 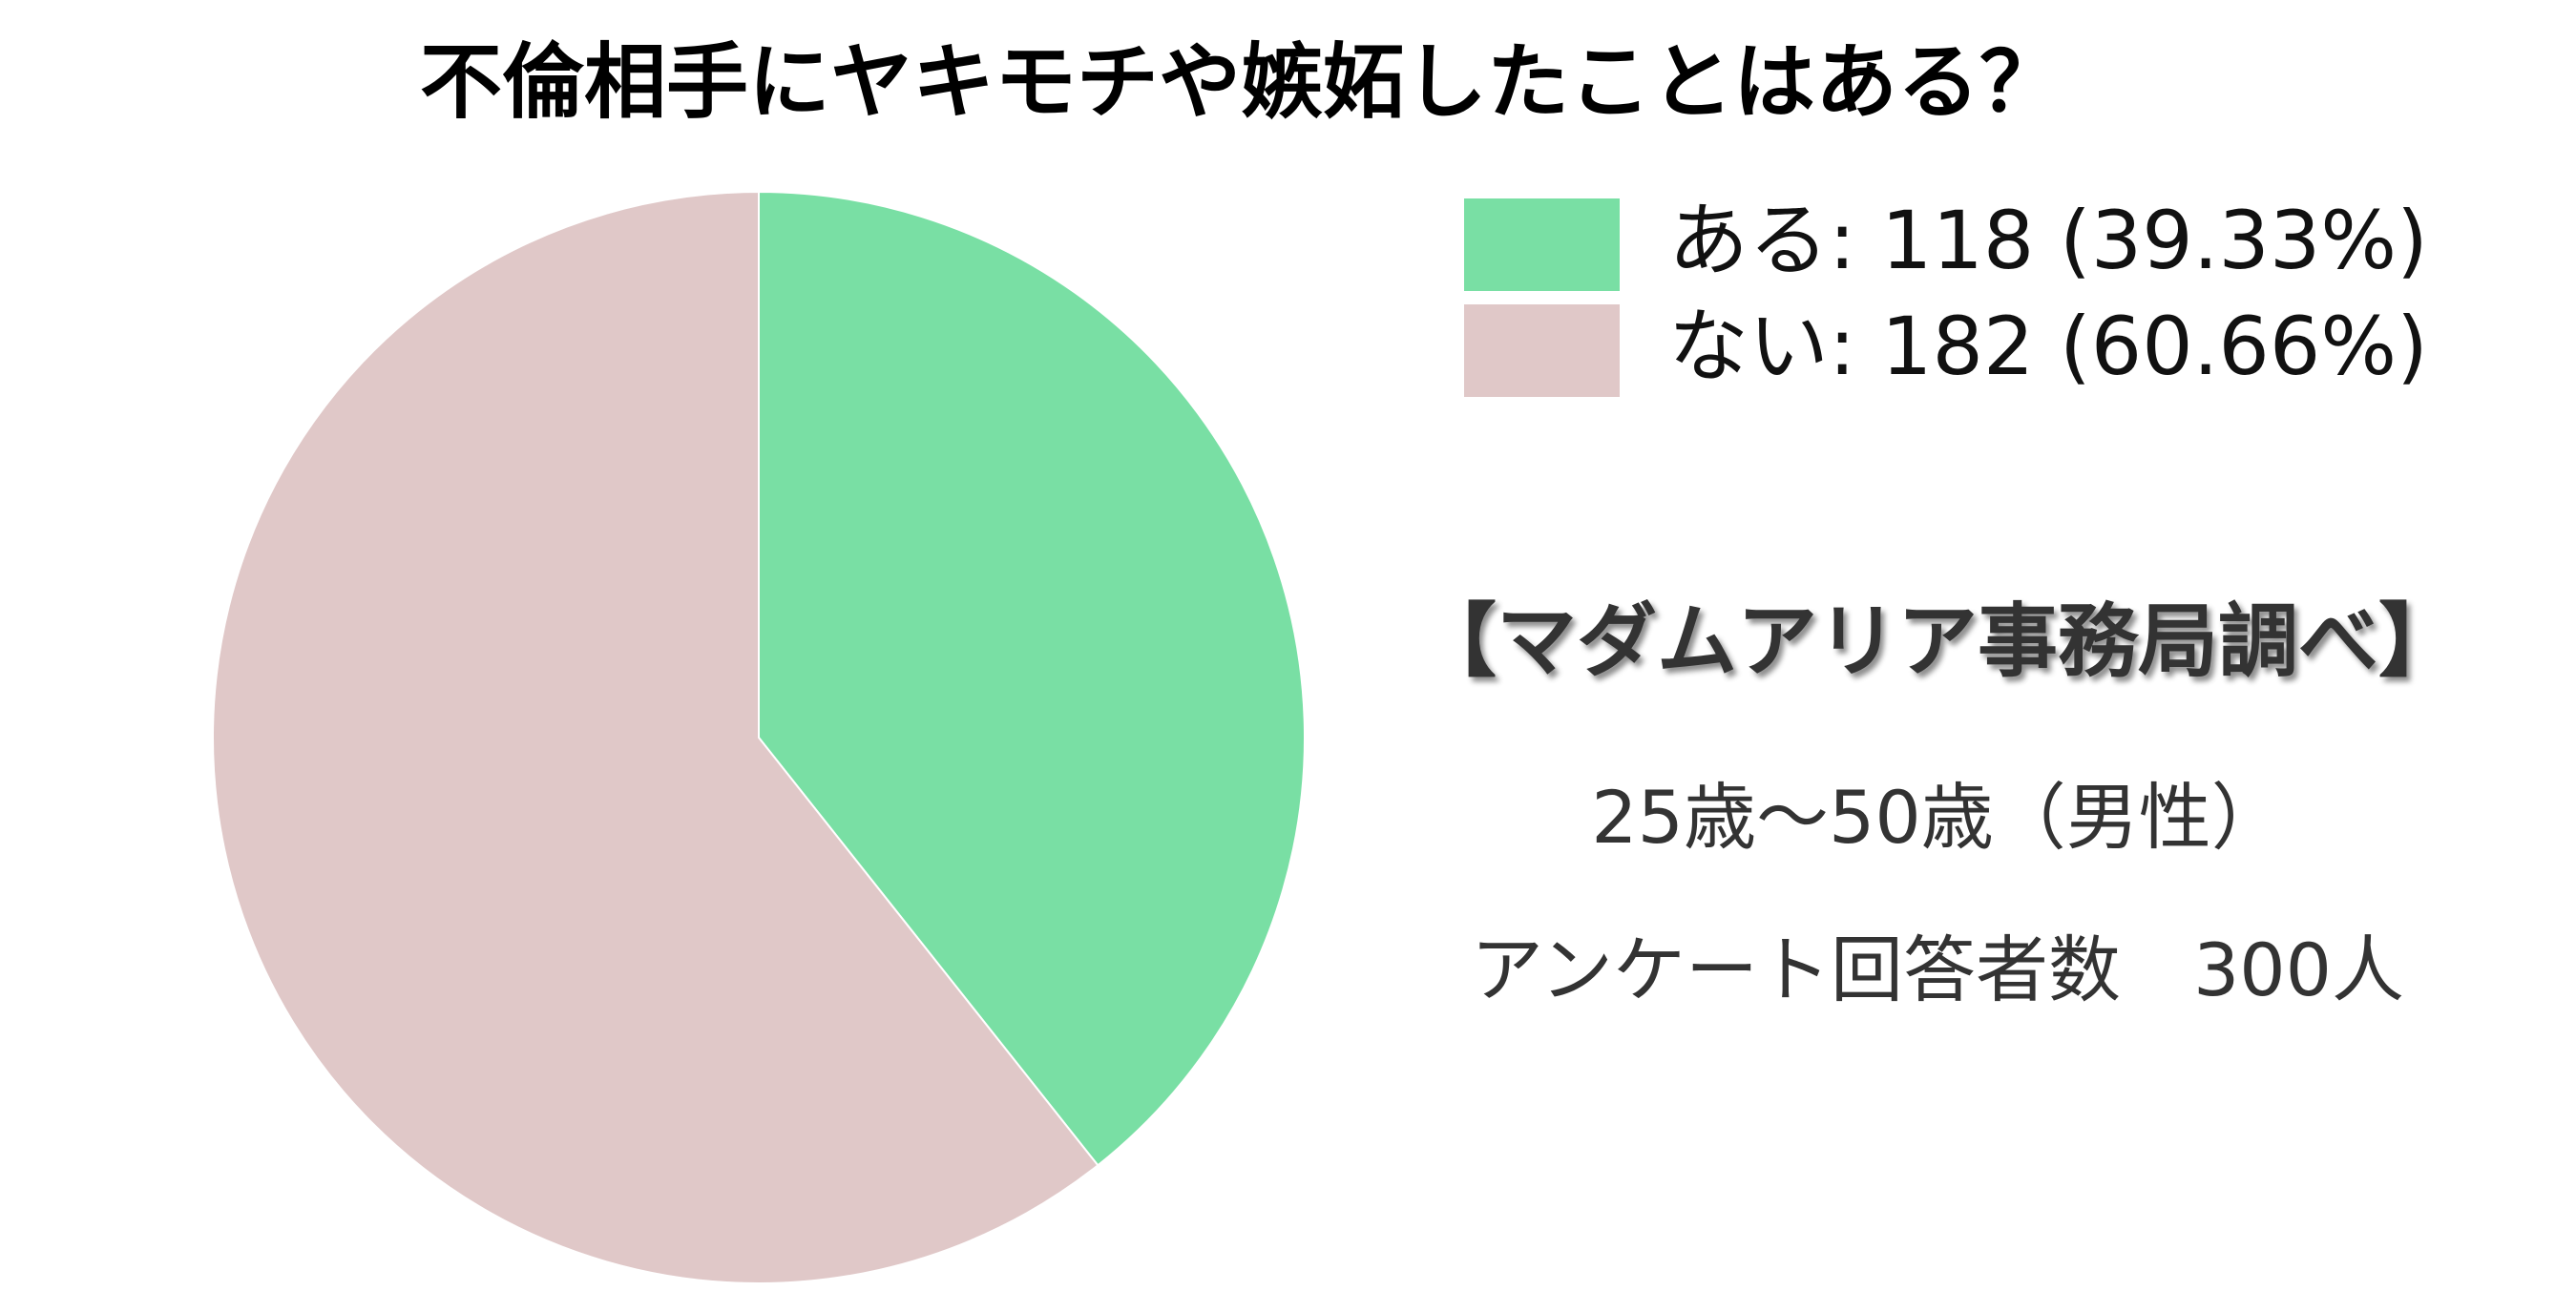 I want to click on legend-label: ある: 118 (39.33%), so click(x=2048, y=241).